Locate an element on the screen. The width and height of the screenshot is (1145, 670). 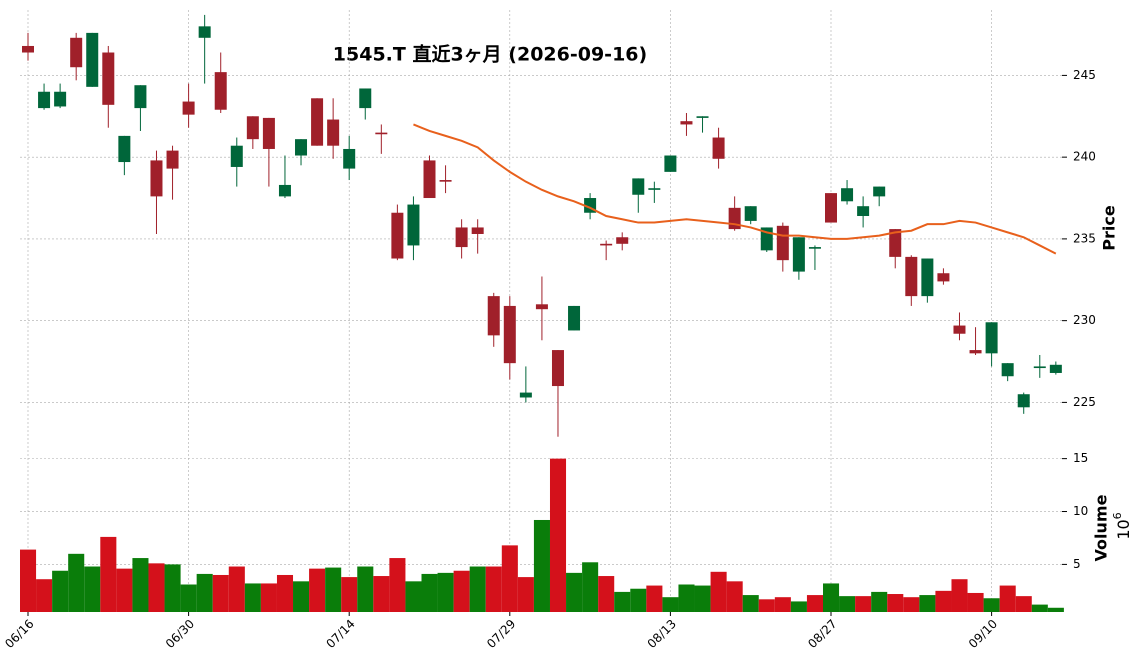
volume-axis-label: Volume is located at coordinates (1101, 527).